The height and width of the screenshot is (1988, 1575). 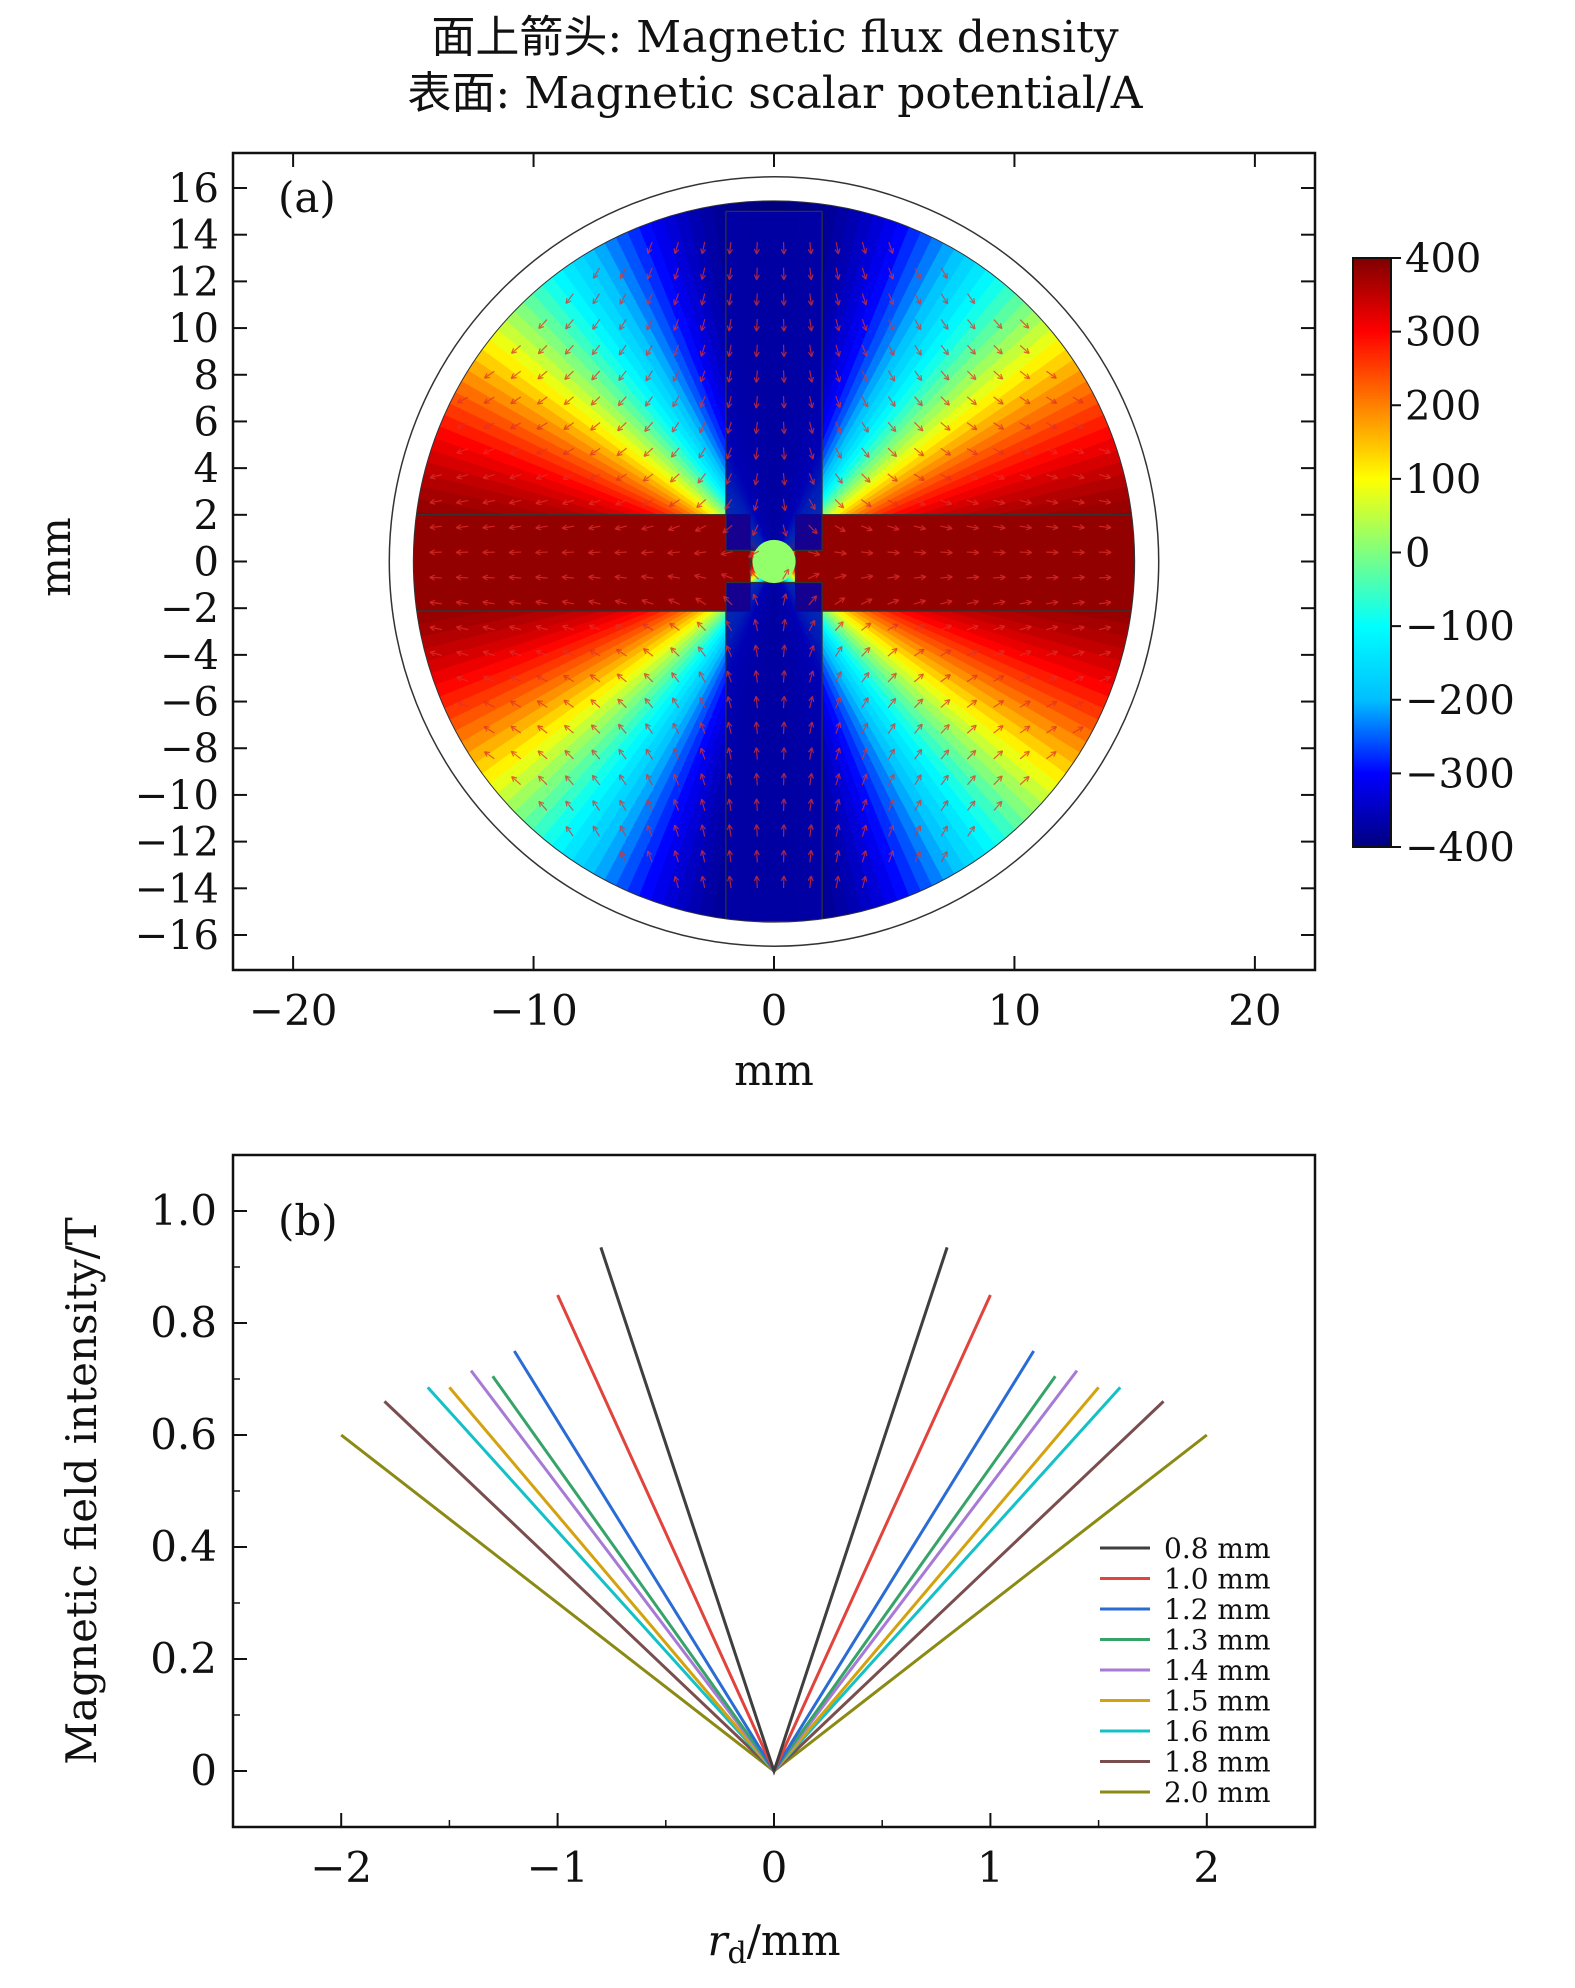 I want to click on y-tick-label: 12, so click(x=193, y=282).